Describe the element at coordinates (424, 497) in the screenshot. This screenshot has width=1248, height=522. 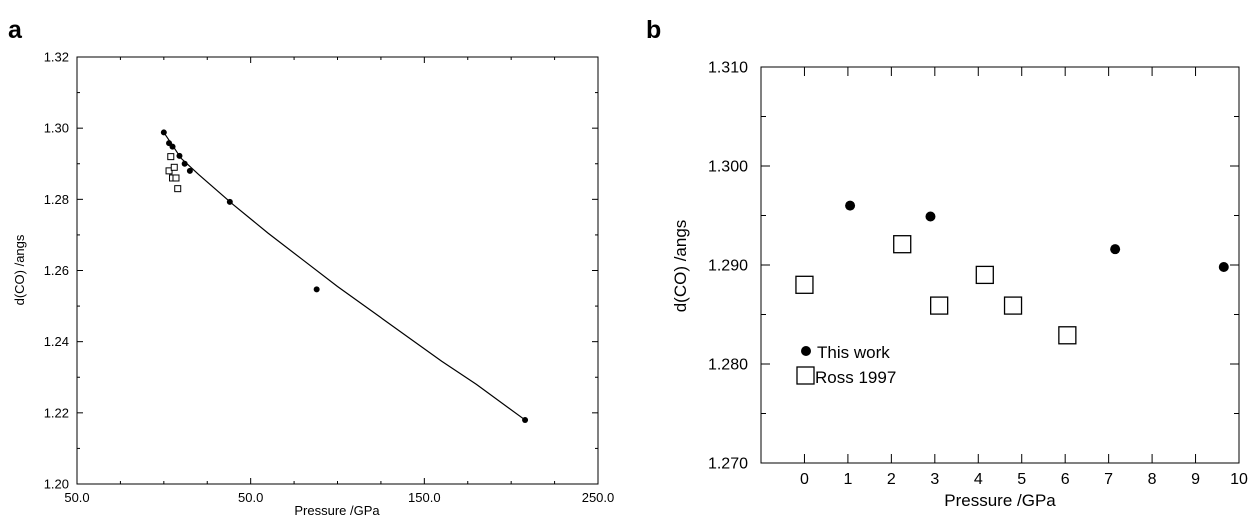
I see `xtick-label: 150.0` at that location.